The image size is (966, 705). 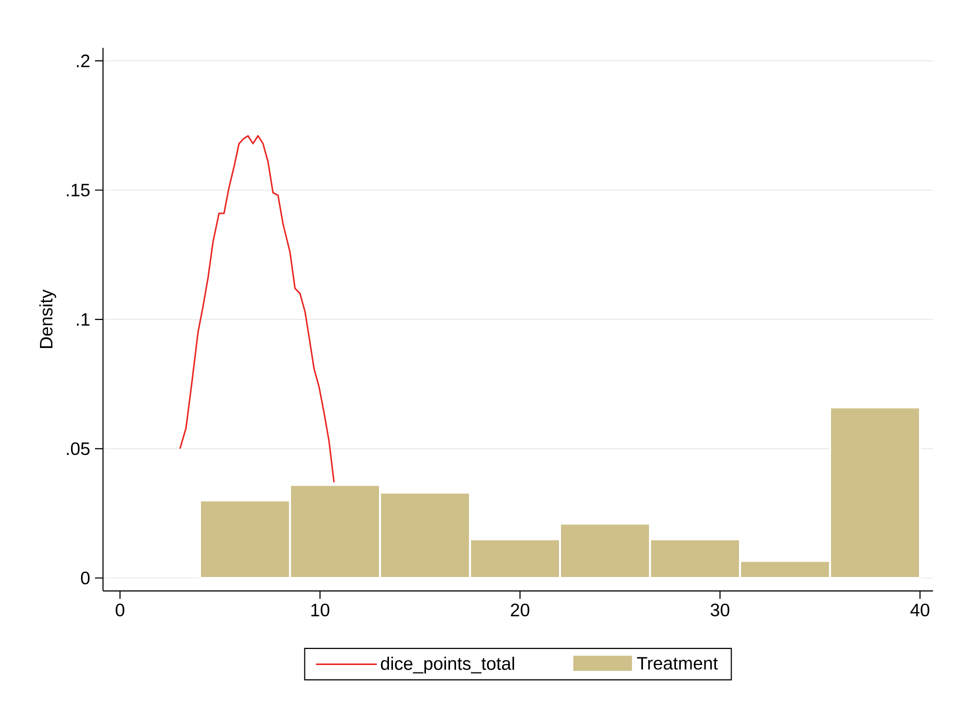 What do you see at coordinates (83, 61) in the screenshot?
I see `y-tick-label: .2` at bounding box center [83, 61].